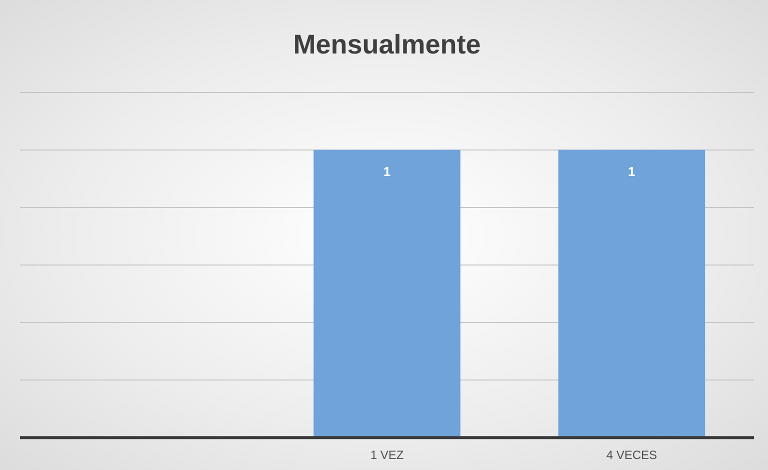 This screenshot has width=768, height=470. I want to click on chart-title: Mensualmente, so click(387, 45).